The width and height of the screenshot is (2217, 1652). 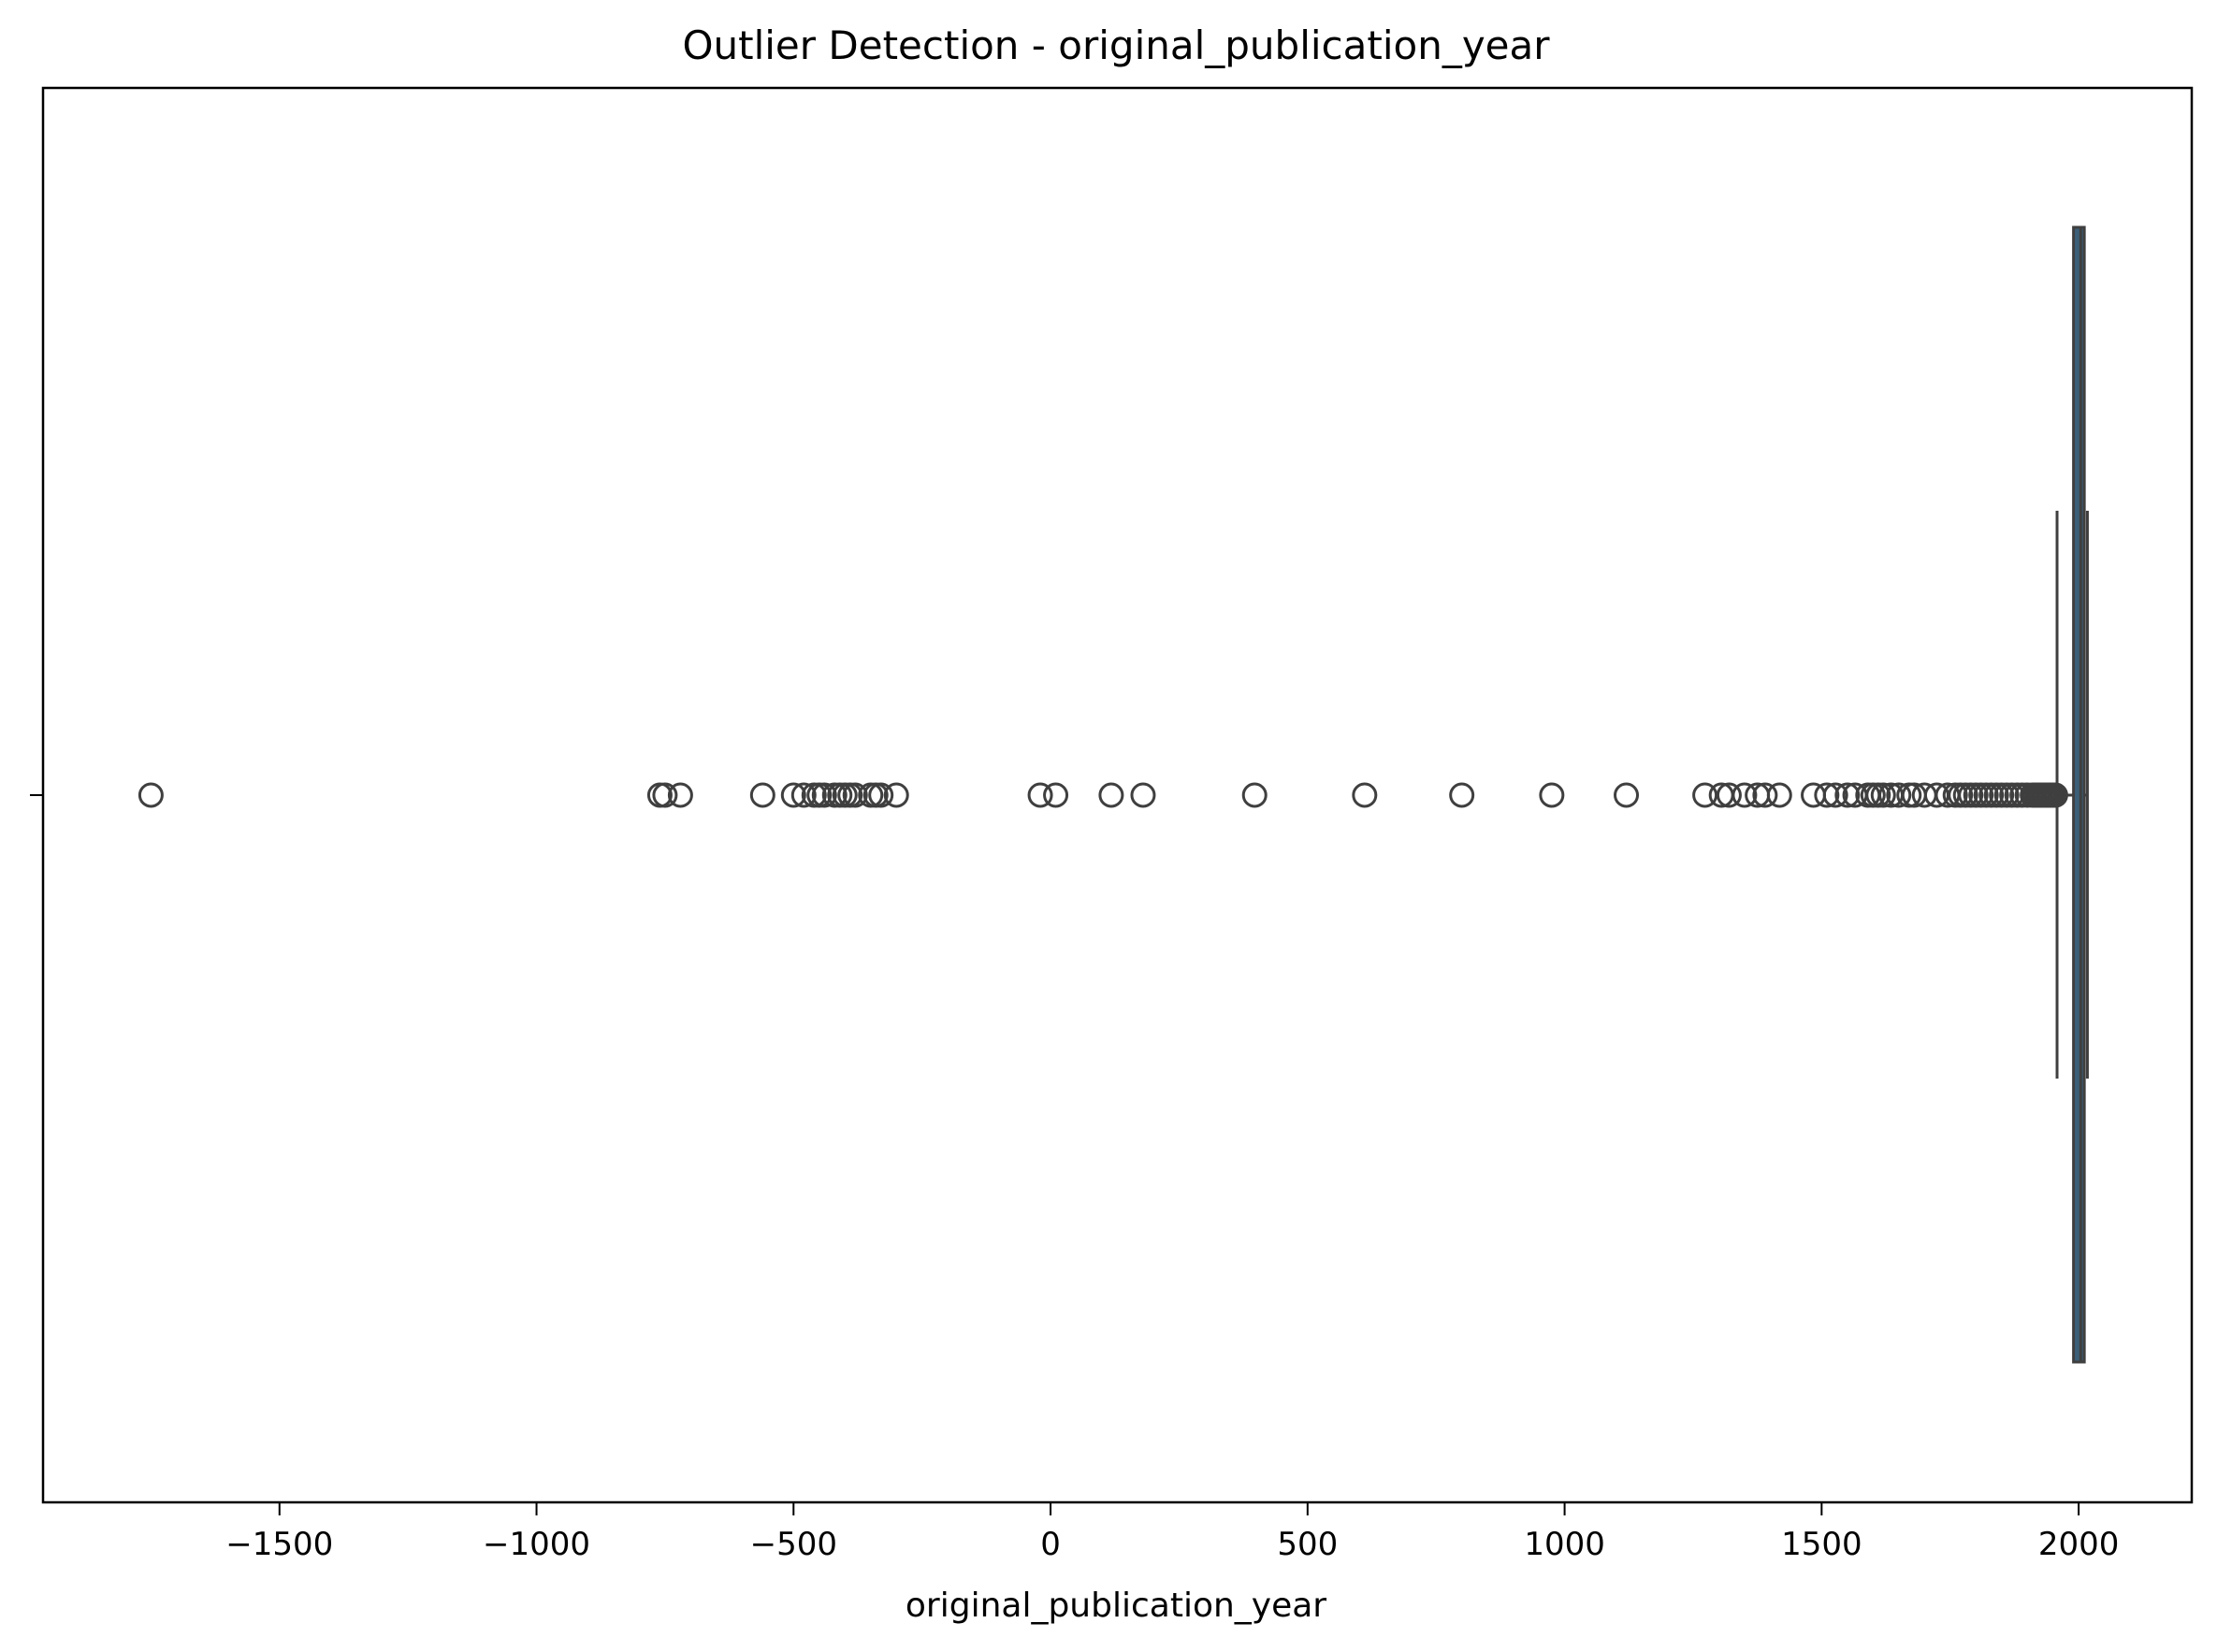 I want to click on x-tick-label: 1000, so click(x=1564, y=1544).